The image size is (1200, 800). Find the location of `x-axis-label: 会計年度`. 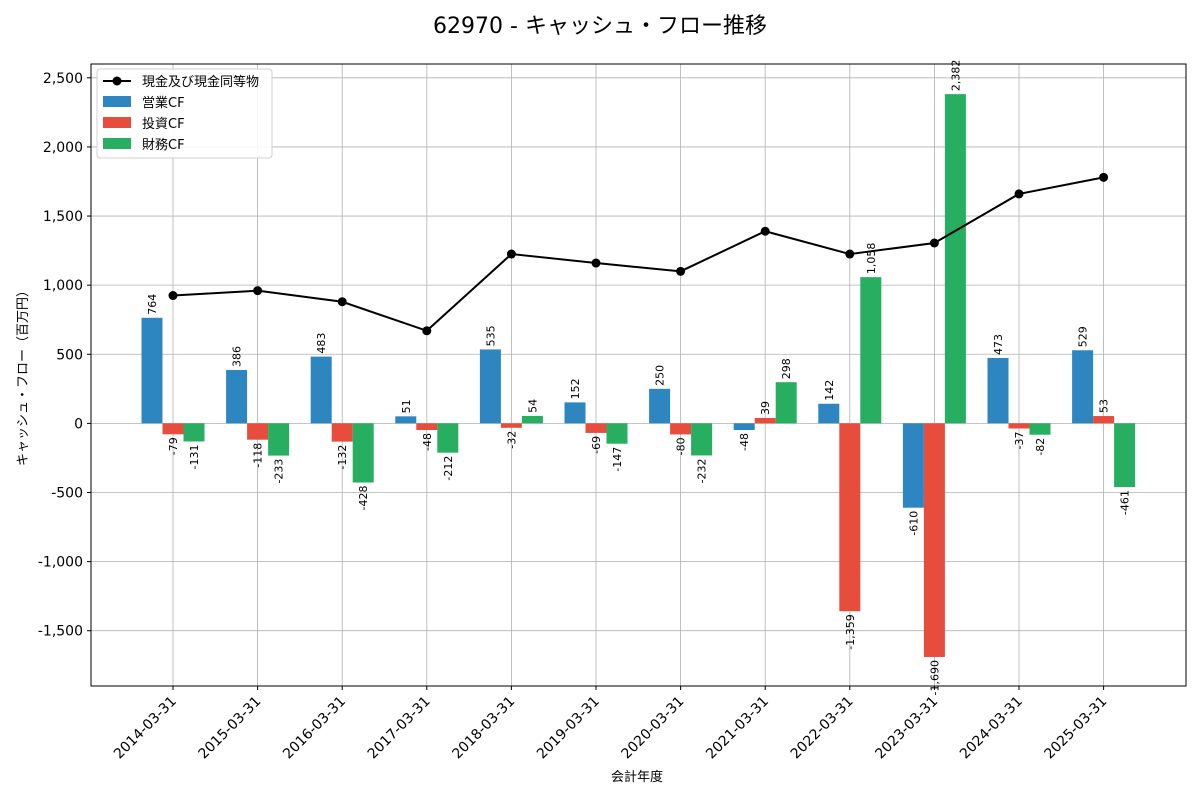

x-axis-label: 会計年度 is located at coordinates (637, 777).